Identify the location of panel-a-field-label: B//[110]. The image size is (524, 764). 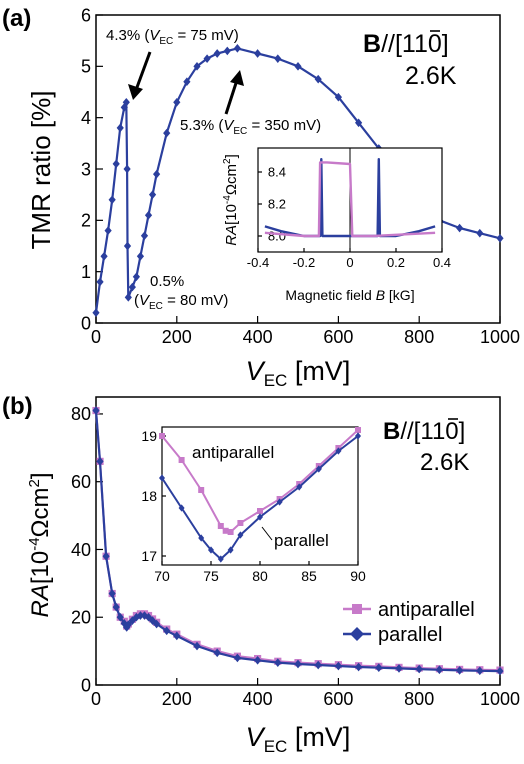
(406, 44).